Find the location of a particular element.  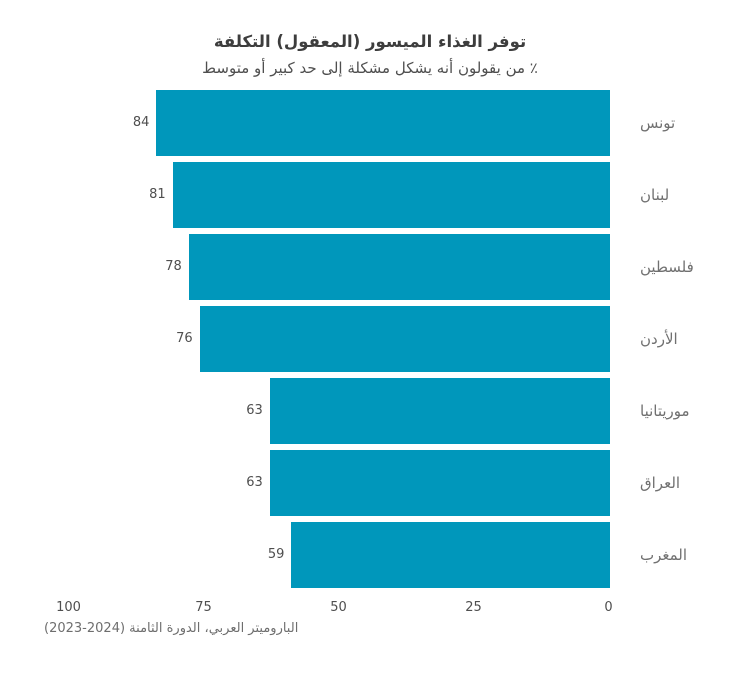

category-label: العراق is located at coordinates (660, 483).